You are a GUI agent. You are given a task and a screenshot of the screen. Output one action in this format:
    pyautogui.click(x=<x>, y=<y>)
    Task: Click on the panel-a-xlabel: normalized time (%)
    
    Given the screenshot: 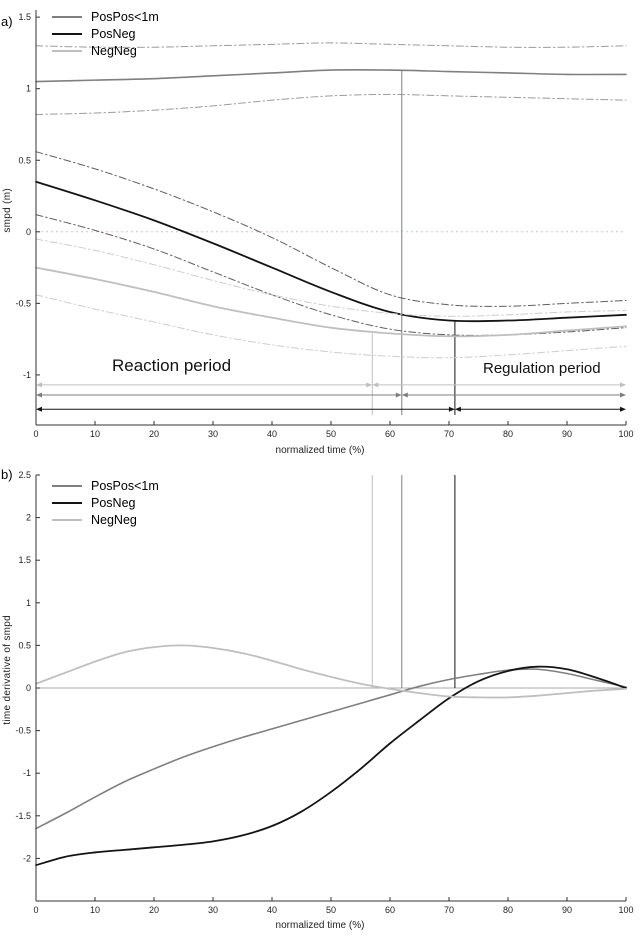 What is the action you would take?
    pyautogui.click(x=320, y=450)
    